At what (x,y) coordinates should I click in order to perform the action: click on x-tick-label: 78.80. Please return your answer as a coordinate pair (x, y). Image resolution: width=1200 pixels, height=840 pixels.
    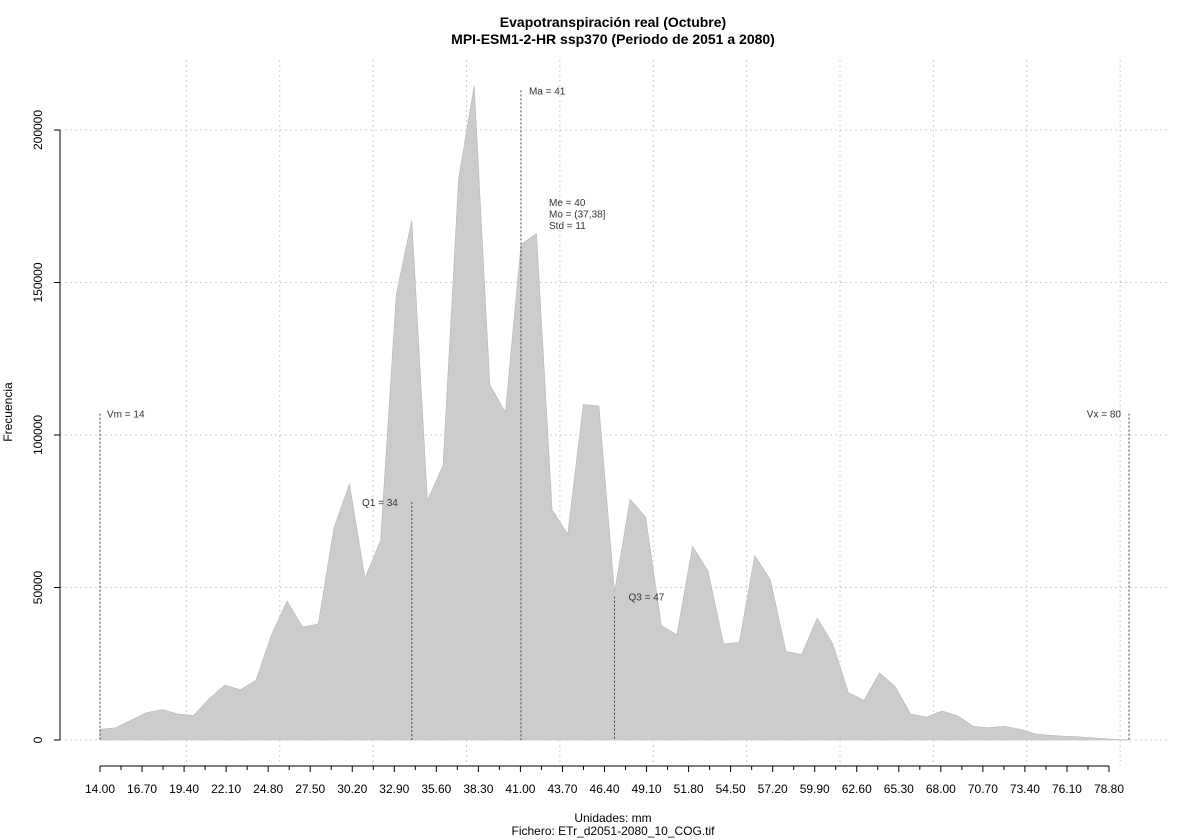
    Looking at the image, I should click on (1109, 789).